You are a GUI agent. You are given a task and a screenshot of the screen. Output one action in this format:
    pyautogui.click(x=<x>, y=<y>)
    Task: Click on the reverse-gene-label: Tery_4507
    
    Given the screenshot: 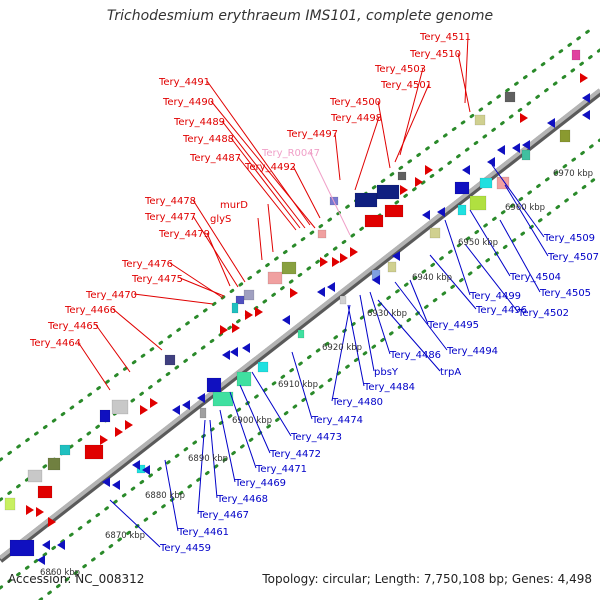 What is the action you would take?
    pyautogui.click(x=573, y=257)
    